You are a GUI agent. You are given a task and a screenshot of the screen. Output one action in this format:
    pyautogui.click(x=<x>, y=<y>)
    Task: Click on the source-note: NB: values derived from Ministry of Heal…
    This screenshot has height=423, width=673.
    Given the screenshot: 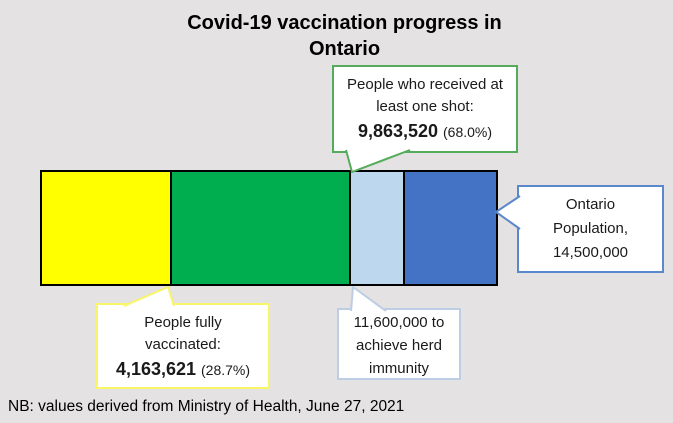 What is the action you would take?
    pyautogui.click(x=206, y=406)
    